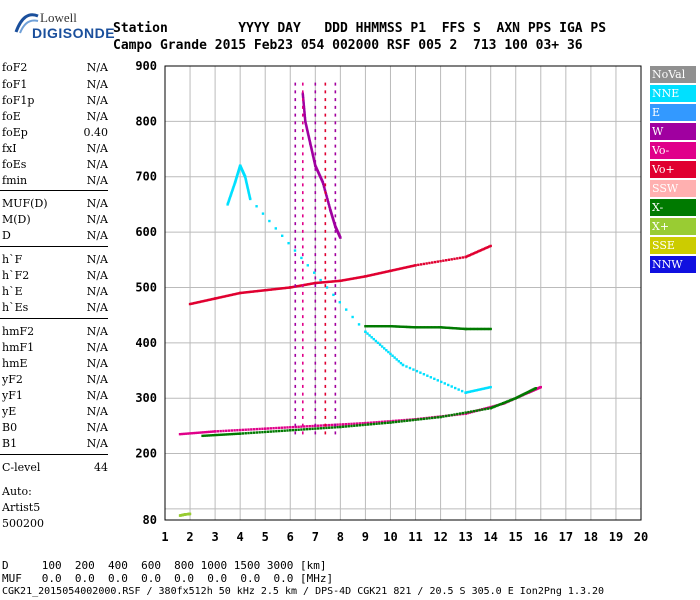 The width and height of the screenshot is (700, 600). Describe the element at coordinates (265, 537) in the screenshot. I see `x-tick-label: 5` at that location.